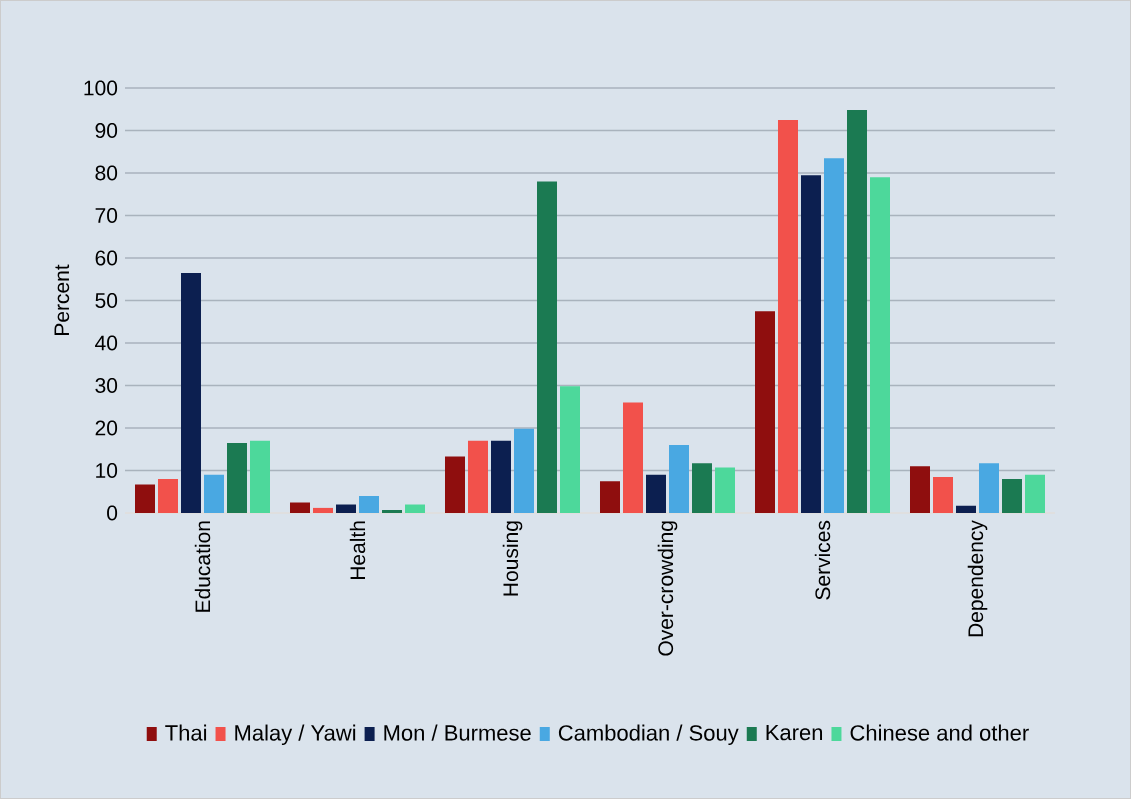 The image size is (1131, 799). What do you see at coordinates (202, 566) in the screenshot?
I see `x-tick-label: Education` at bounding box center [202, 566].